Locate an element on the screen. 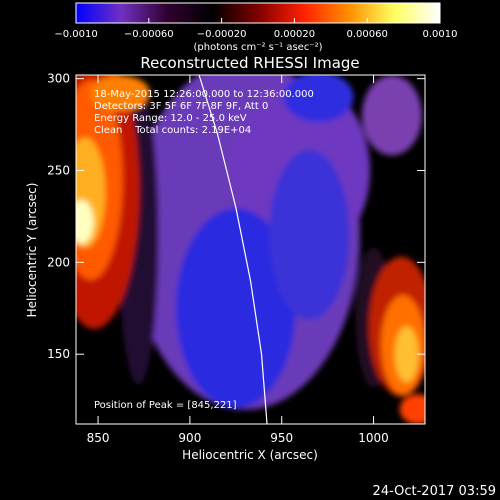 Image resolution: width=500 pixels, height=500 pixels. solar-limb-line is located at coordinates (233, 249).